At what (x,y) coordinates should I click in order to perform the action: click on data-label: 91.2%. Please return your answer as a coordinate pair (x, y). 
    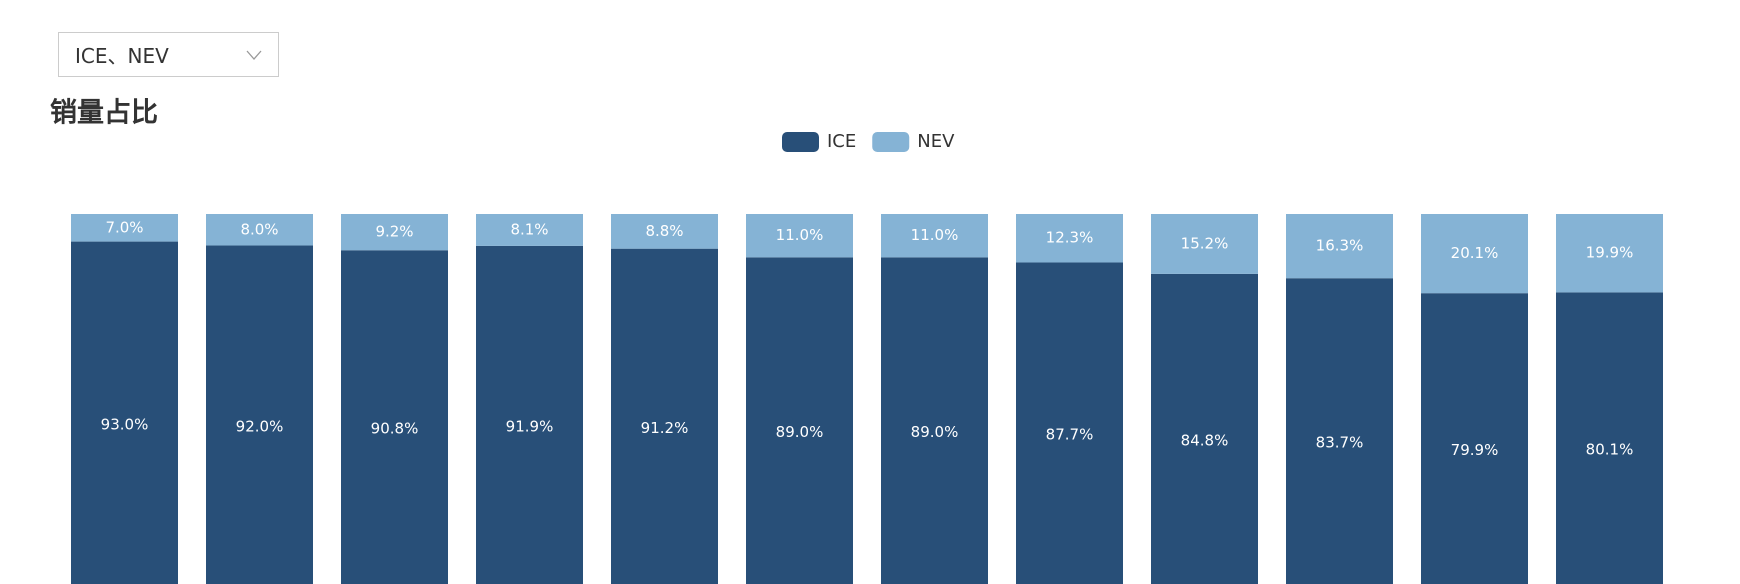
    Looking at the image, I should click on (665, 428).